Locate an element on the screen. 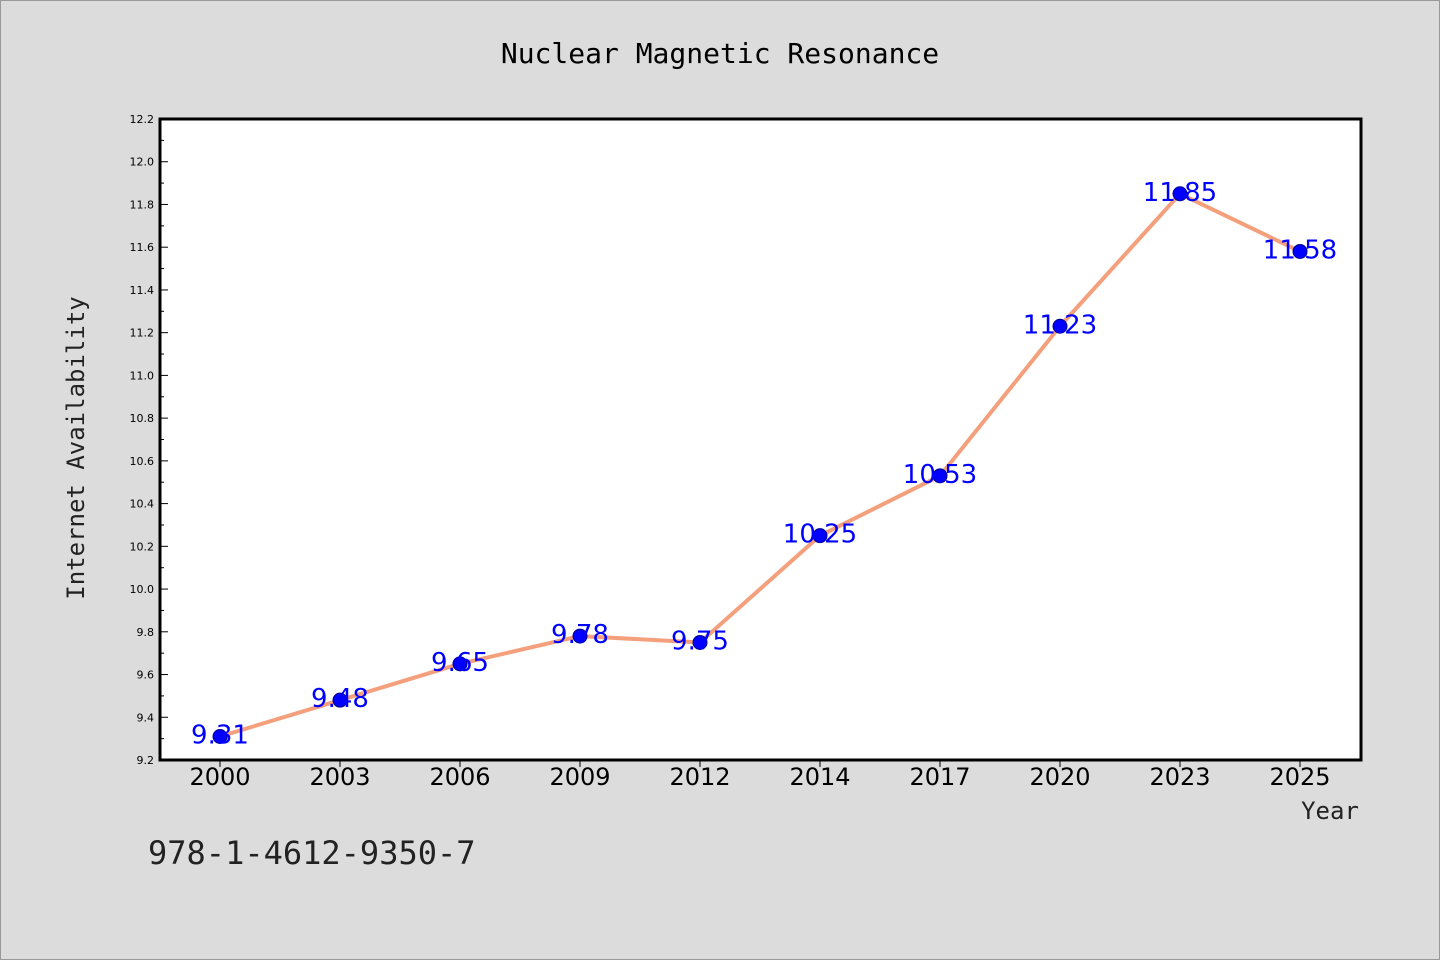 The height and width of the screenshot is (960, 1440). y-tick-label: 9.2 is located at coordinates (146, 760).